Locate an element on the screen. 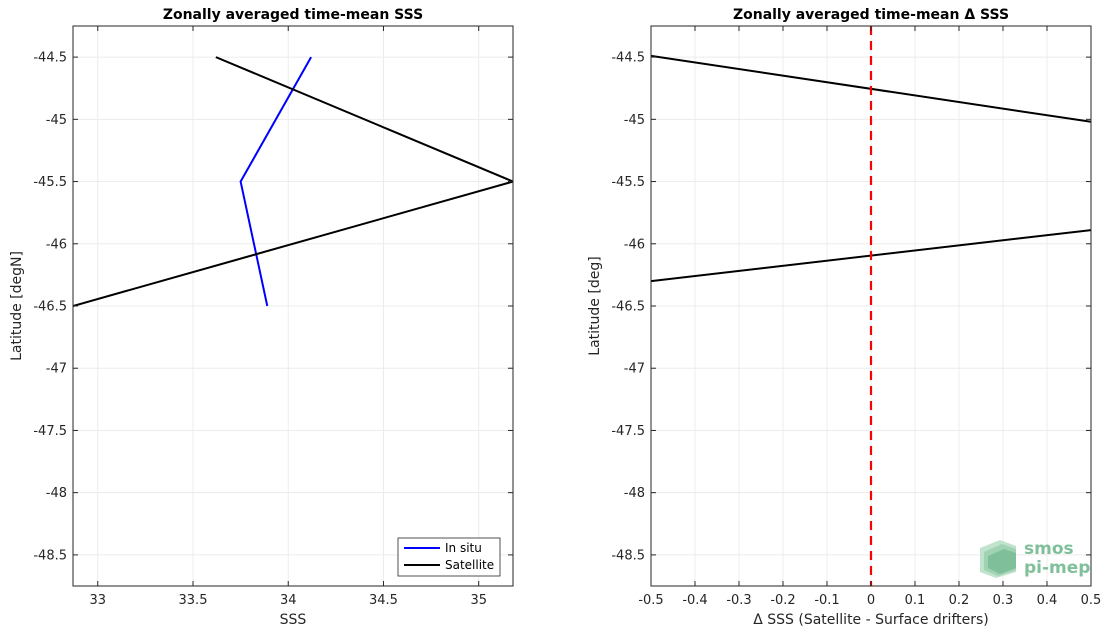  logo-mark-icon is located at coordinates (998, 559).